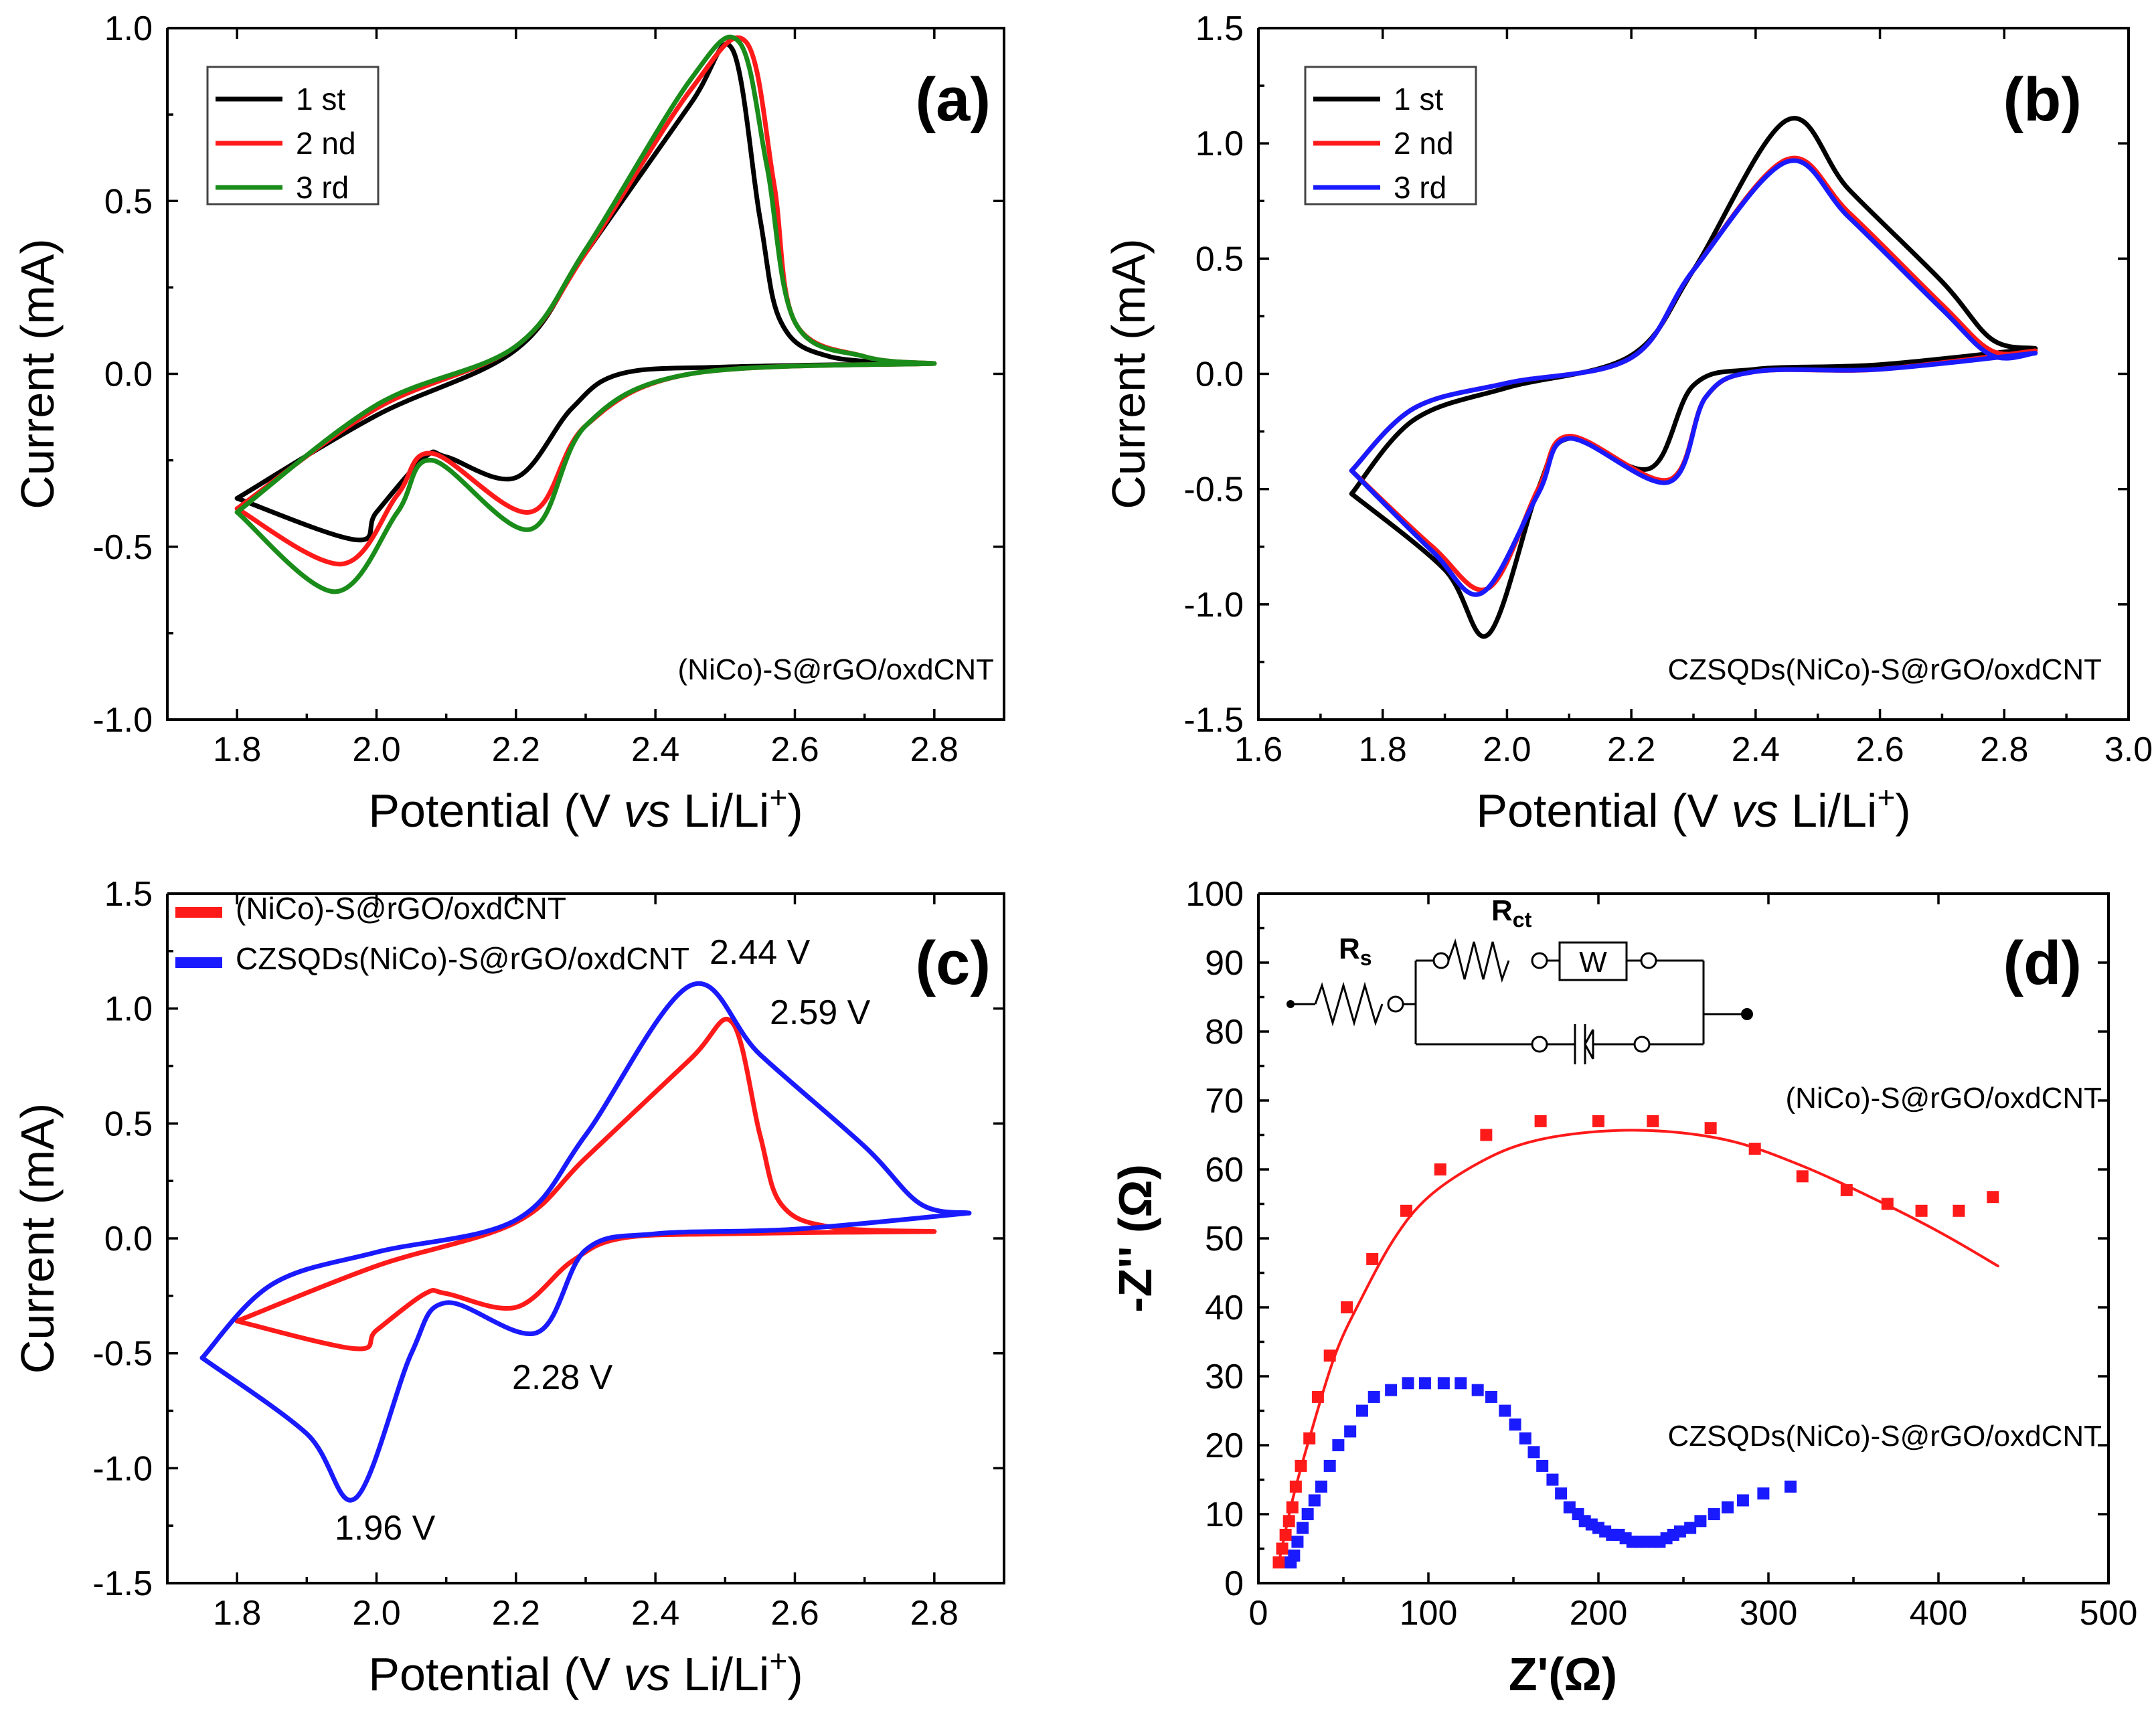  Describe the element at coordinates (1224, 963) in the screenshot. I see `y-tick-label: 90` at that location.